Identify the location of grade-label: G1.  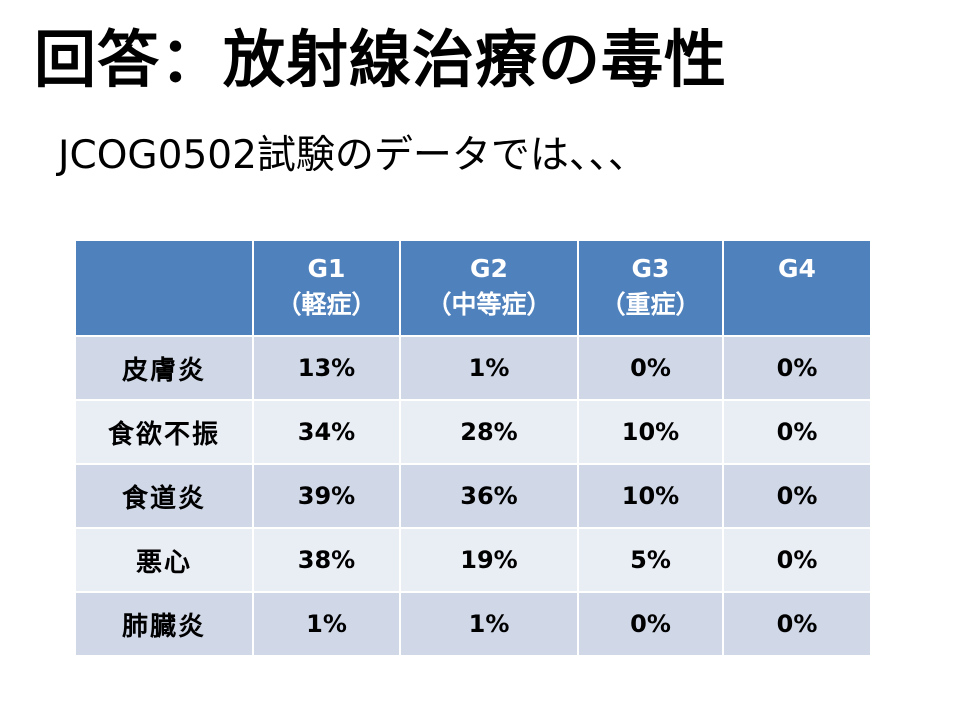
(326, 268).